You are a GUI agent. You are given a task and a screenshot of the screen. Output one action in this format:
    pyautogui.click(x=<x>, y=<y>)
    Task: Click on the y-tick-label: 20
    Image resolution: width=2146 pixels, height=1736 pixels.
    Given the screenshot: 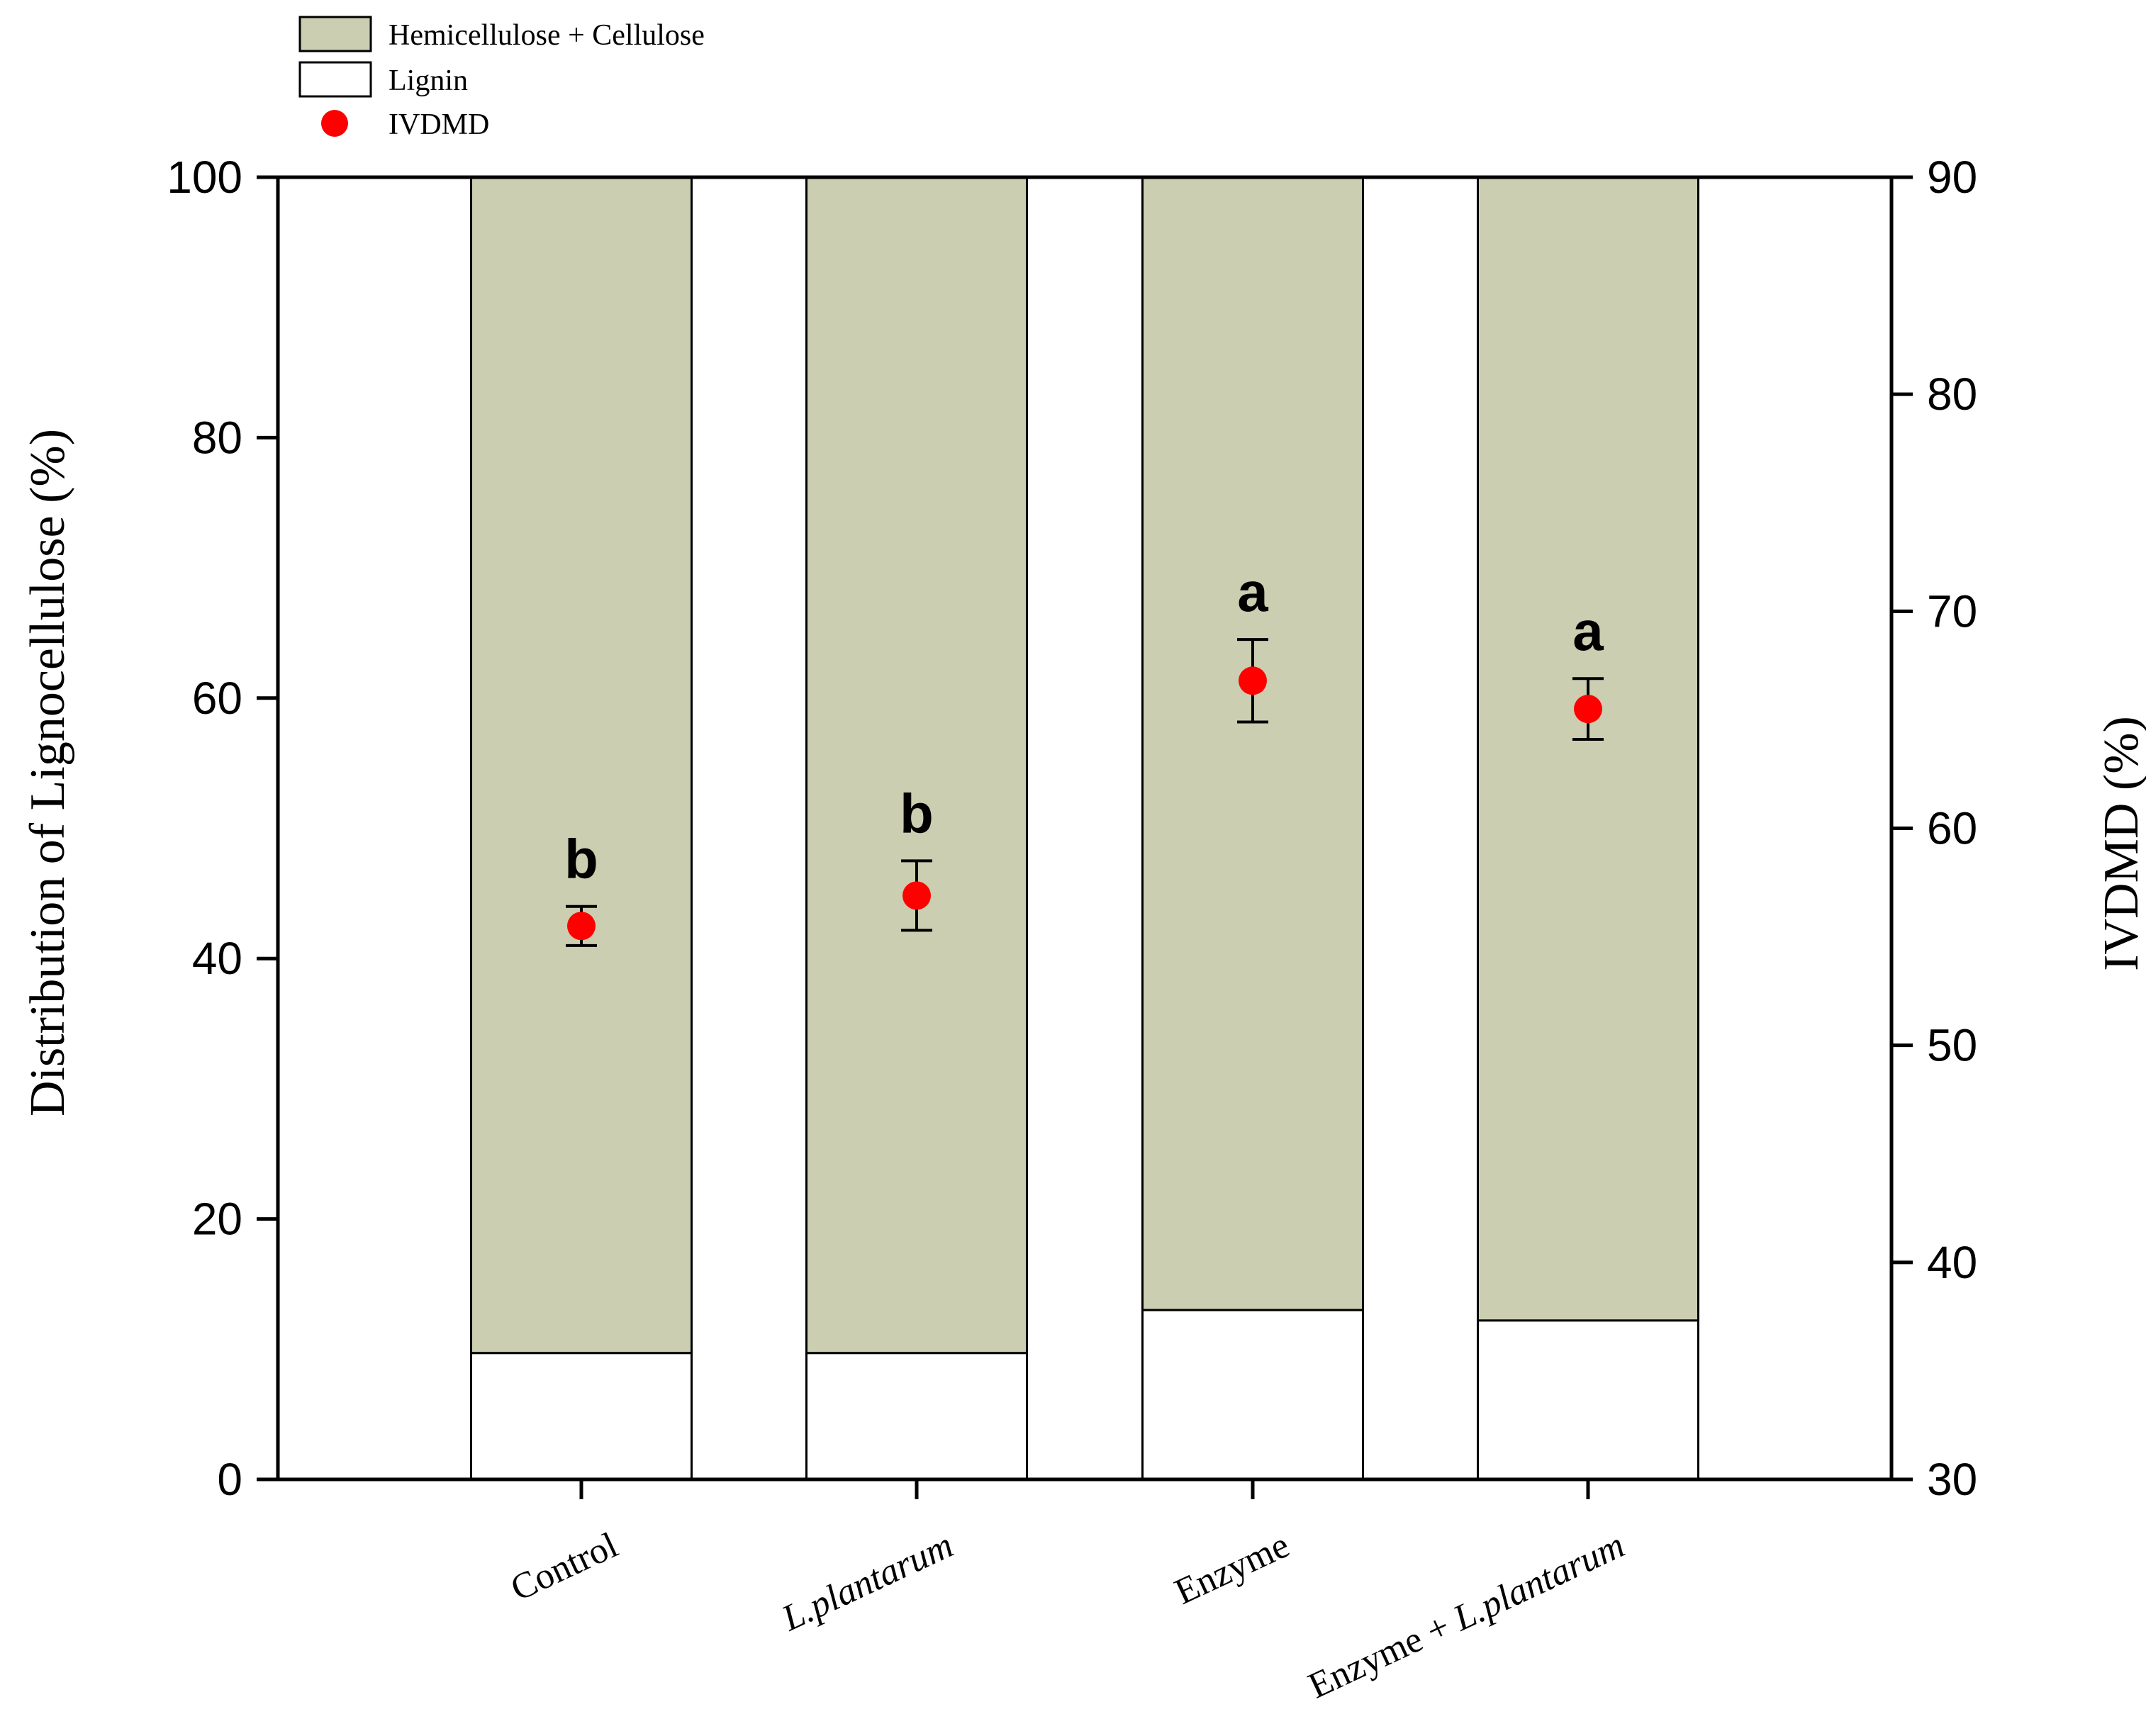 What is the action you would take?
    pyautogui.click(x=217, y=1219)
    